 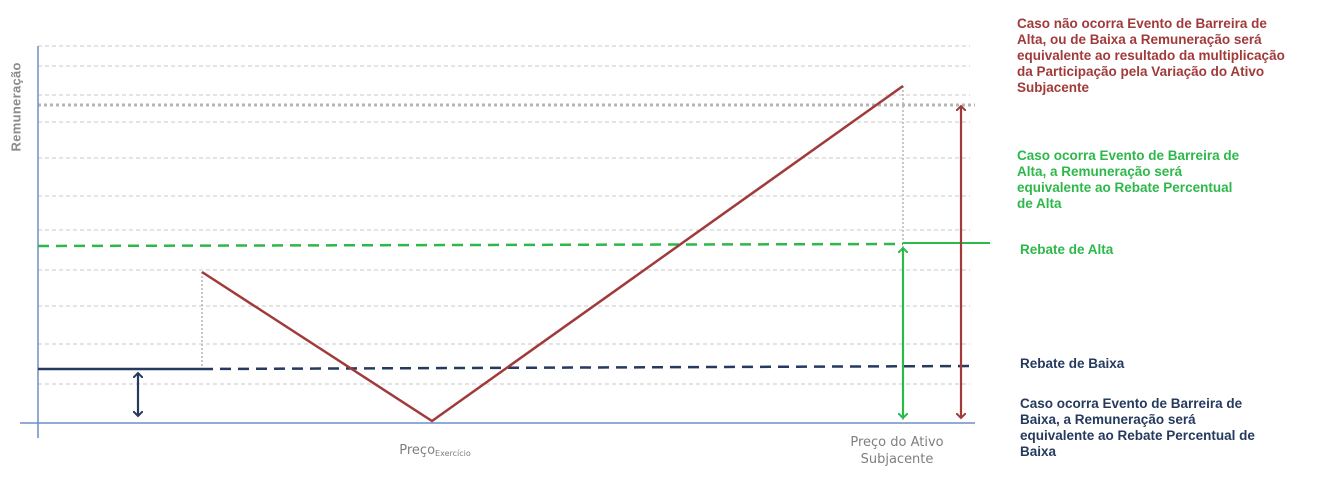 I want to click on note-line: Alta, ou de Baixa a Remuneração será, so click(x=1139, y=39).